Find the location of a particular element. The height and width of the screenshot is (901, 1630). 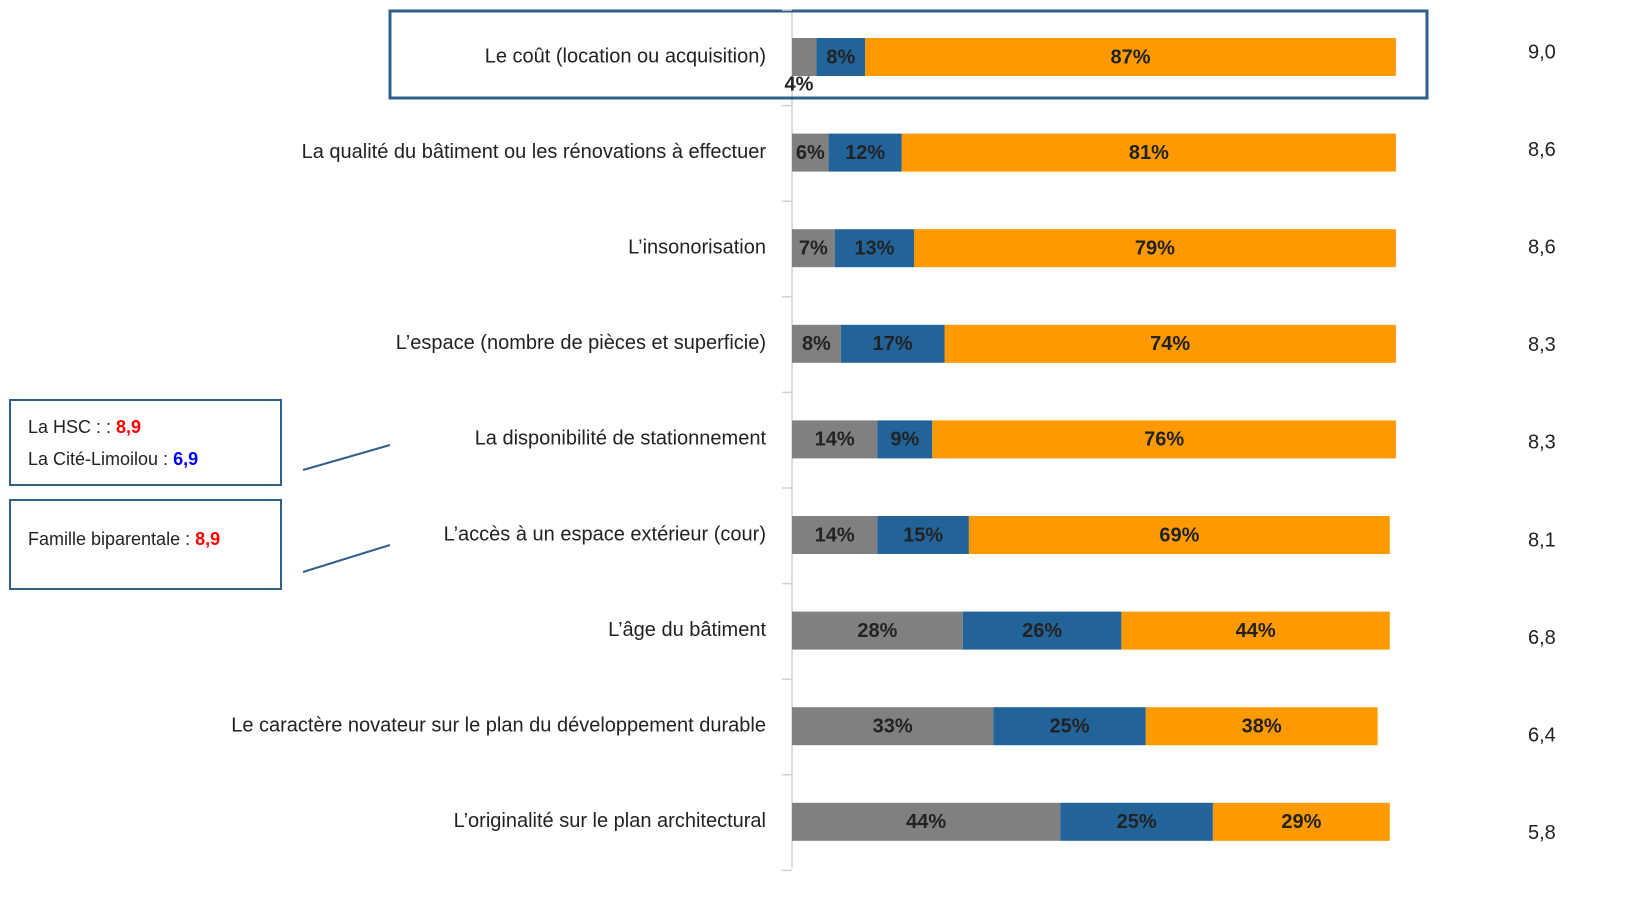

value-label: 29% is located at coordinates (1301, 822).